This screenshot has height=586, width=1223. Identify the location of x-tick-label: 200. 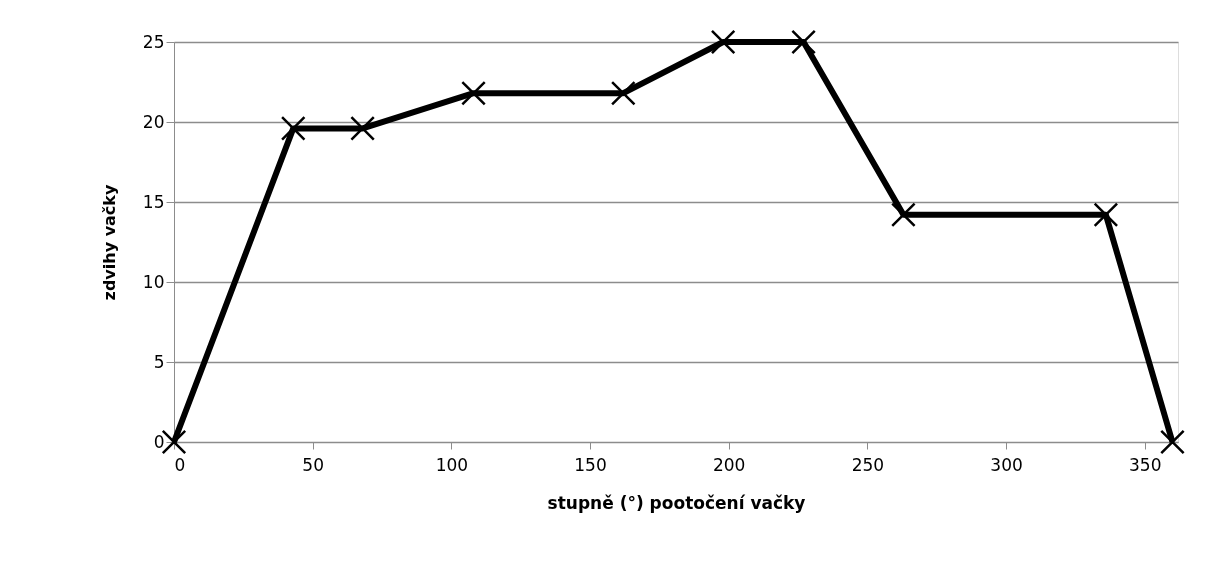
(729, 464).